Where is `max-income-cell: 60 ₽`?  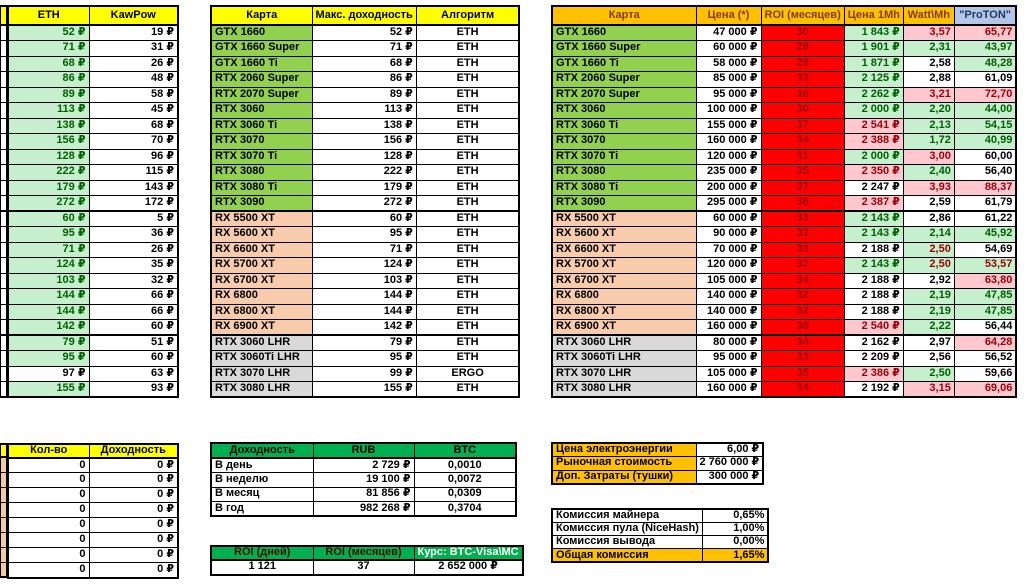 max-income-cell: 60 ₽ is located at coordinates (364, 218).